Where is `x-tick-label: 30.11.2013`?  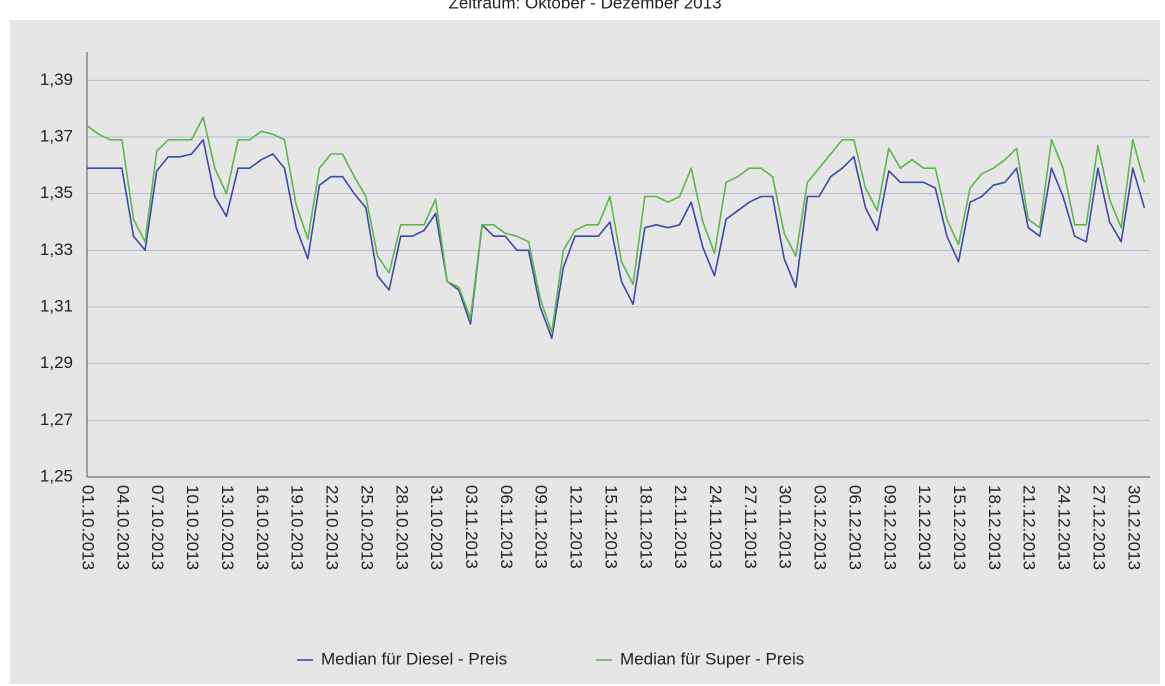
x-tick-label: 30.11.2013 is located at coordinates (785, 527).